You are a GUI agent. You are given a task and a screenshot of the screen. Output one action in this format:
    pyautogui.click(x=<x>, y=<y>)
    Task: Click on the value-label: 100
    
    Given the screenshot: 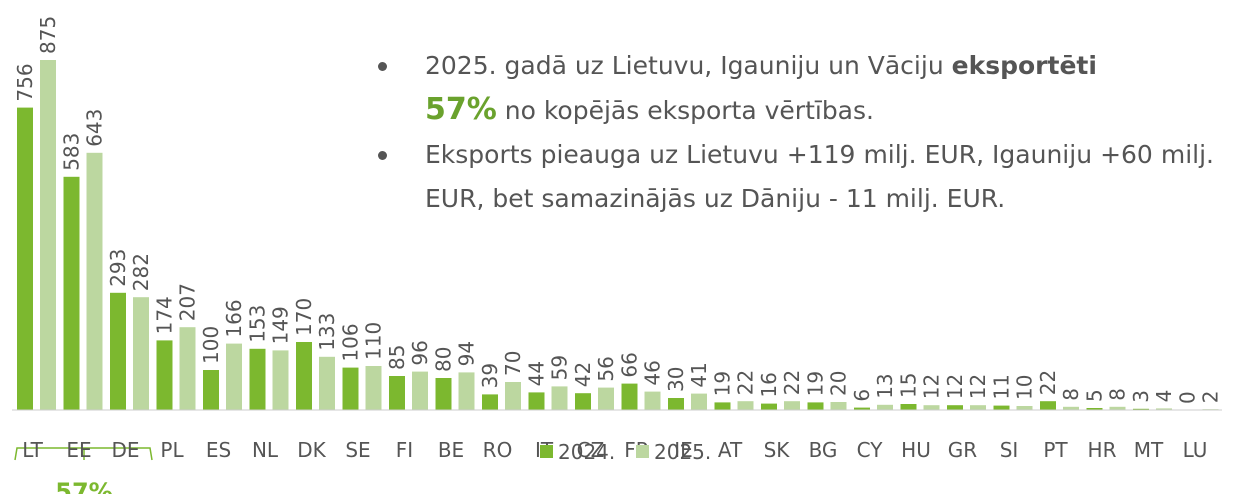 What is the action you would take?
    pyautogui.click(x=211, y=345)
    